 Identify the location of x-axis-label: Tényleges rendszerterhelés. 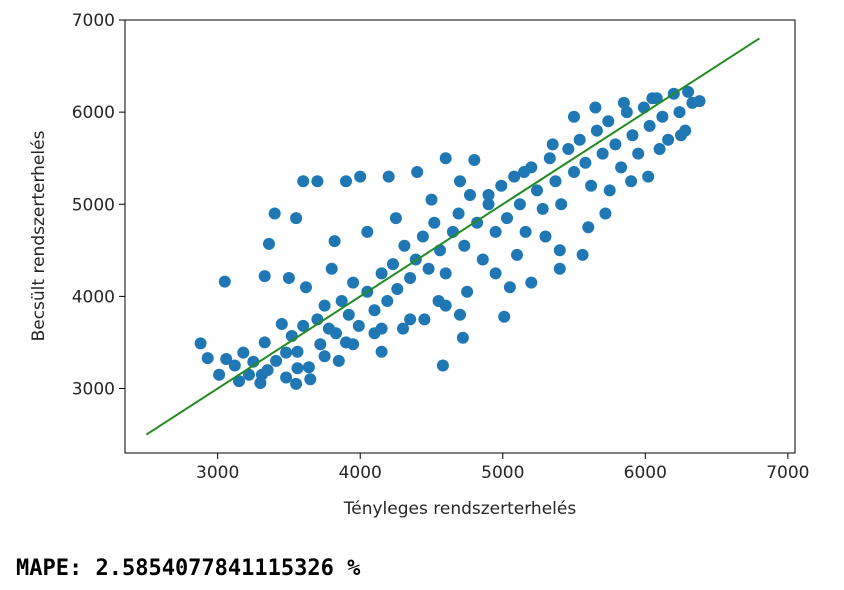
(460, 509).